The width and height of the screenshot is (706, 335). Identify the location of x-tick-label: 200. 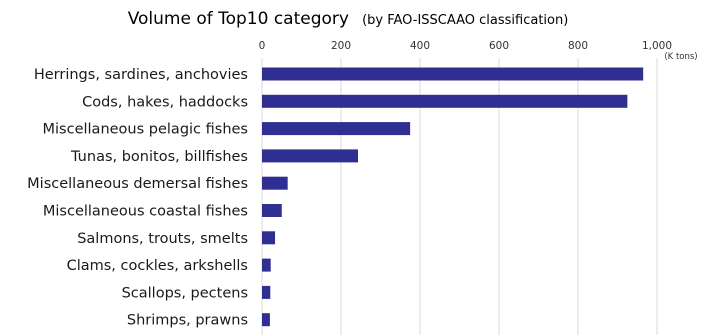
(341, 46).